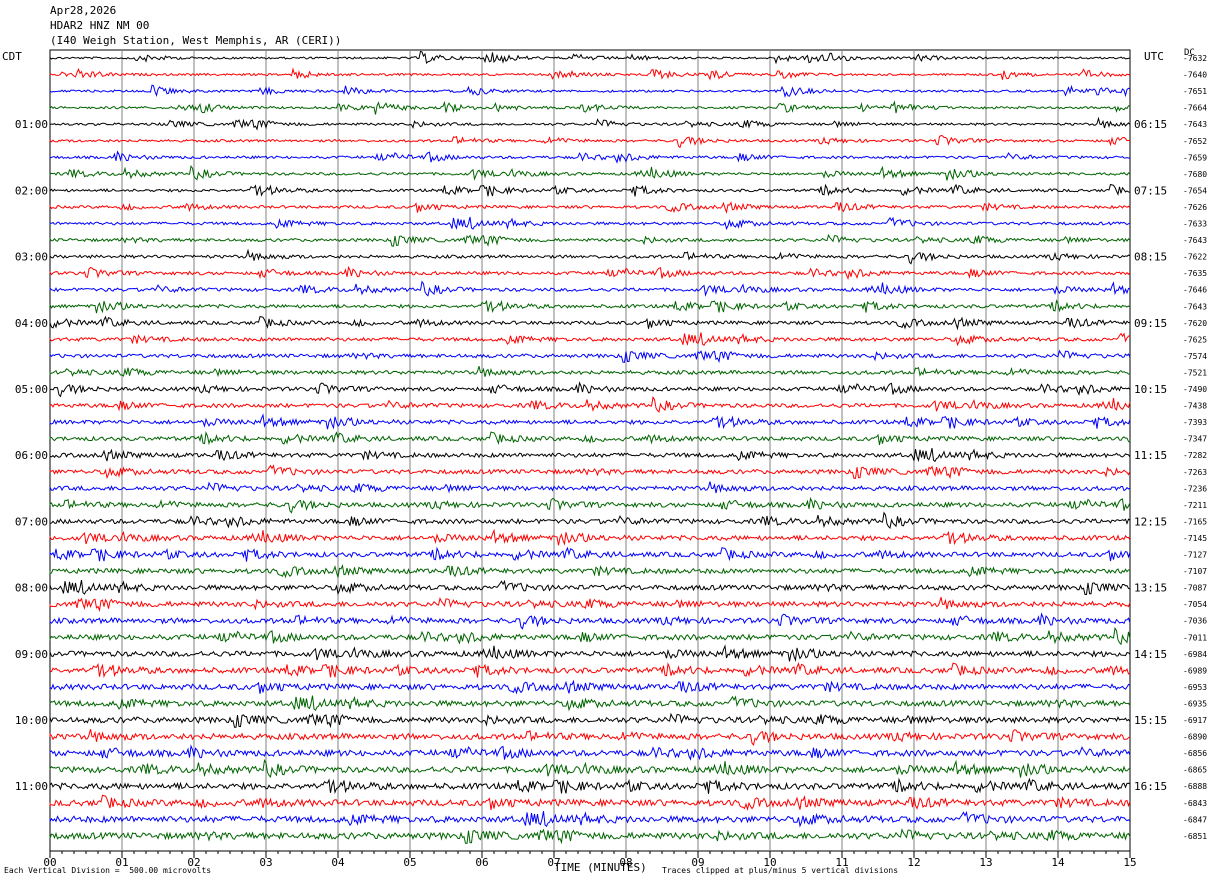  What do you see at coordinates (1195, 257) in the screenshot?
I see `dc-offset-label: -7622` at bounding box center [1195, 257].